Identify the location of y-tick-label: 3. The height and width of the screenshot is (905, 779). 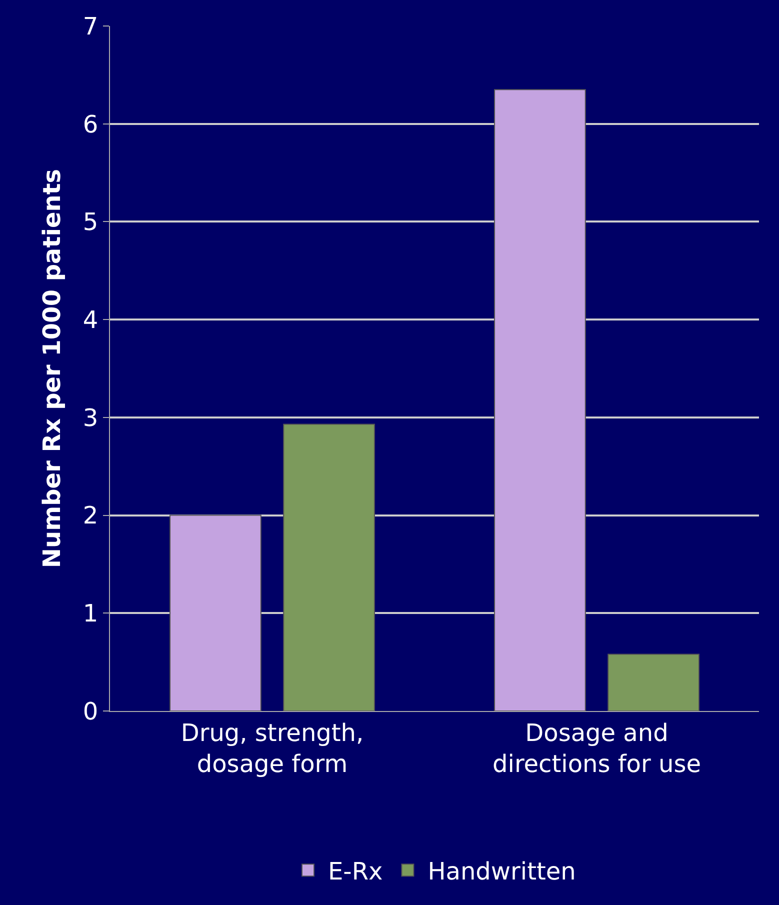
(90, 418).